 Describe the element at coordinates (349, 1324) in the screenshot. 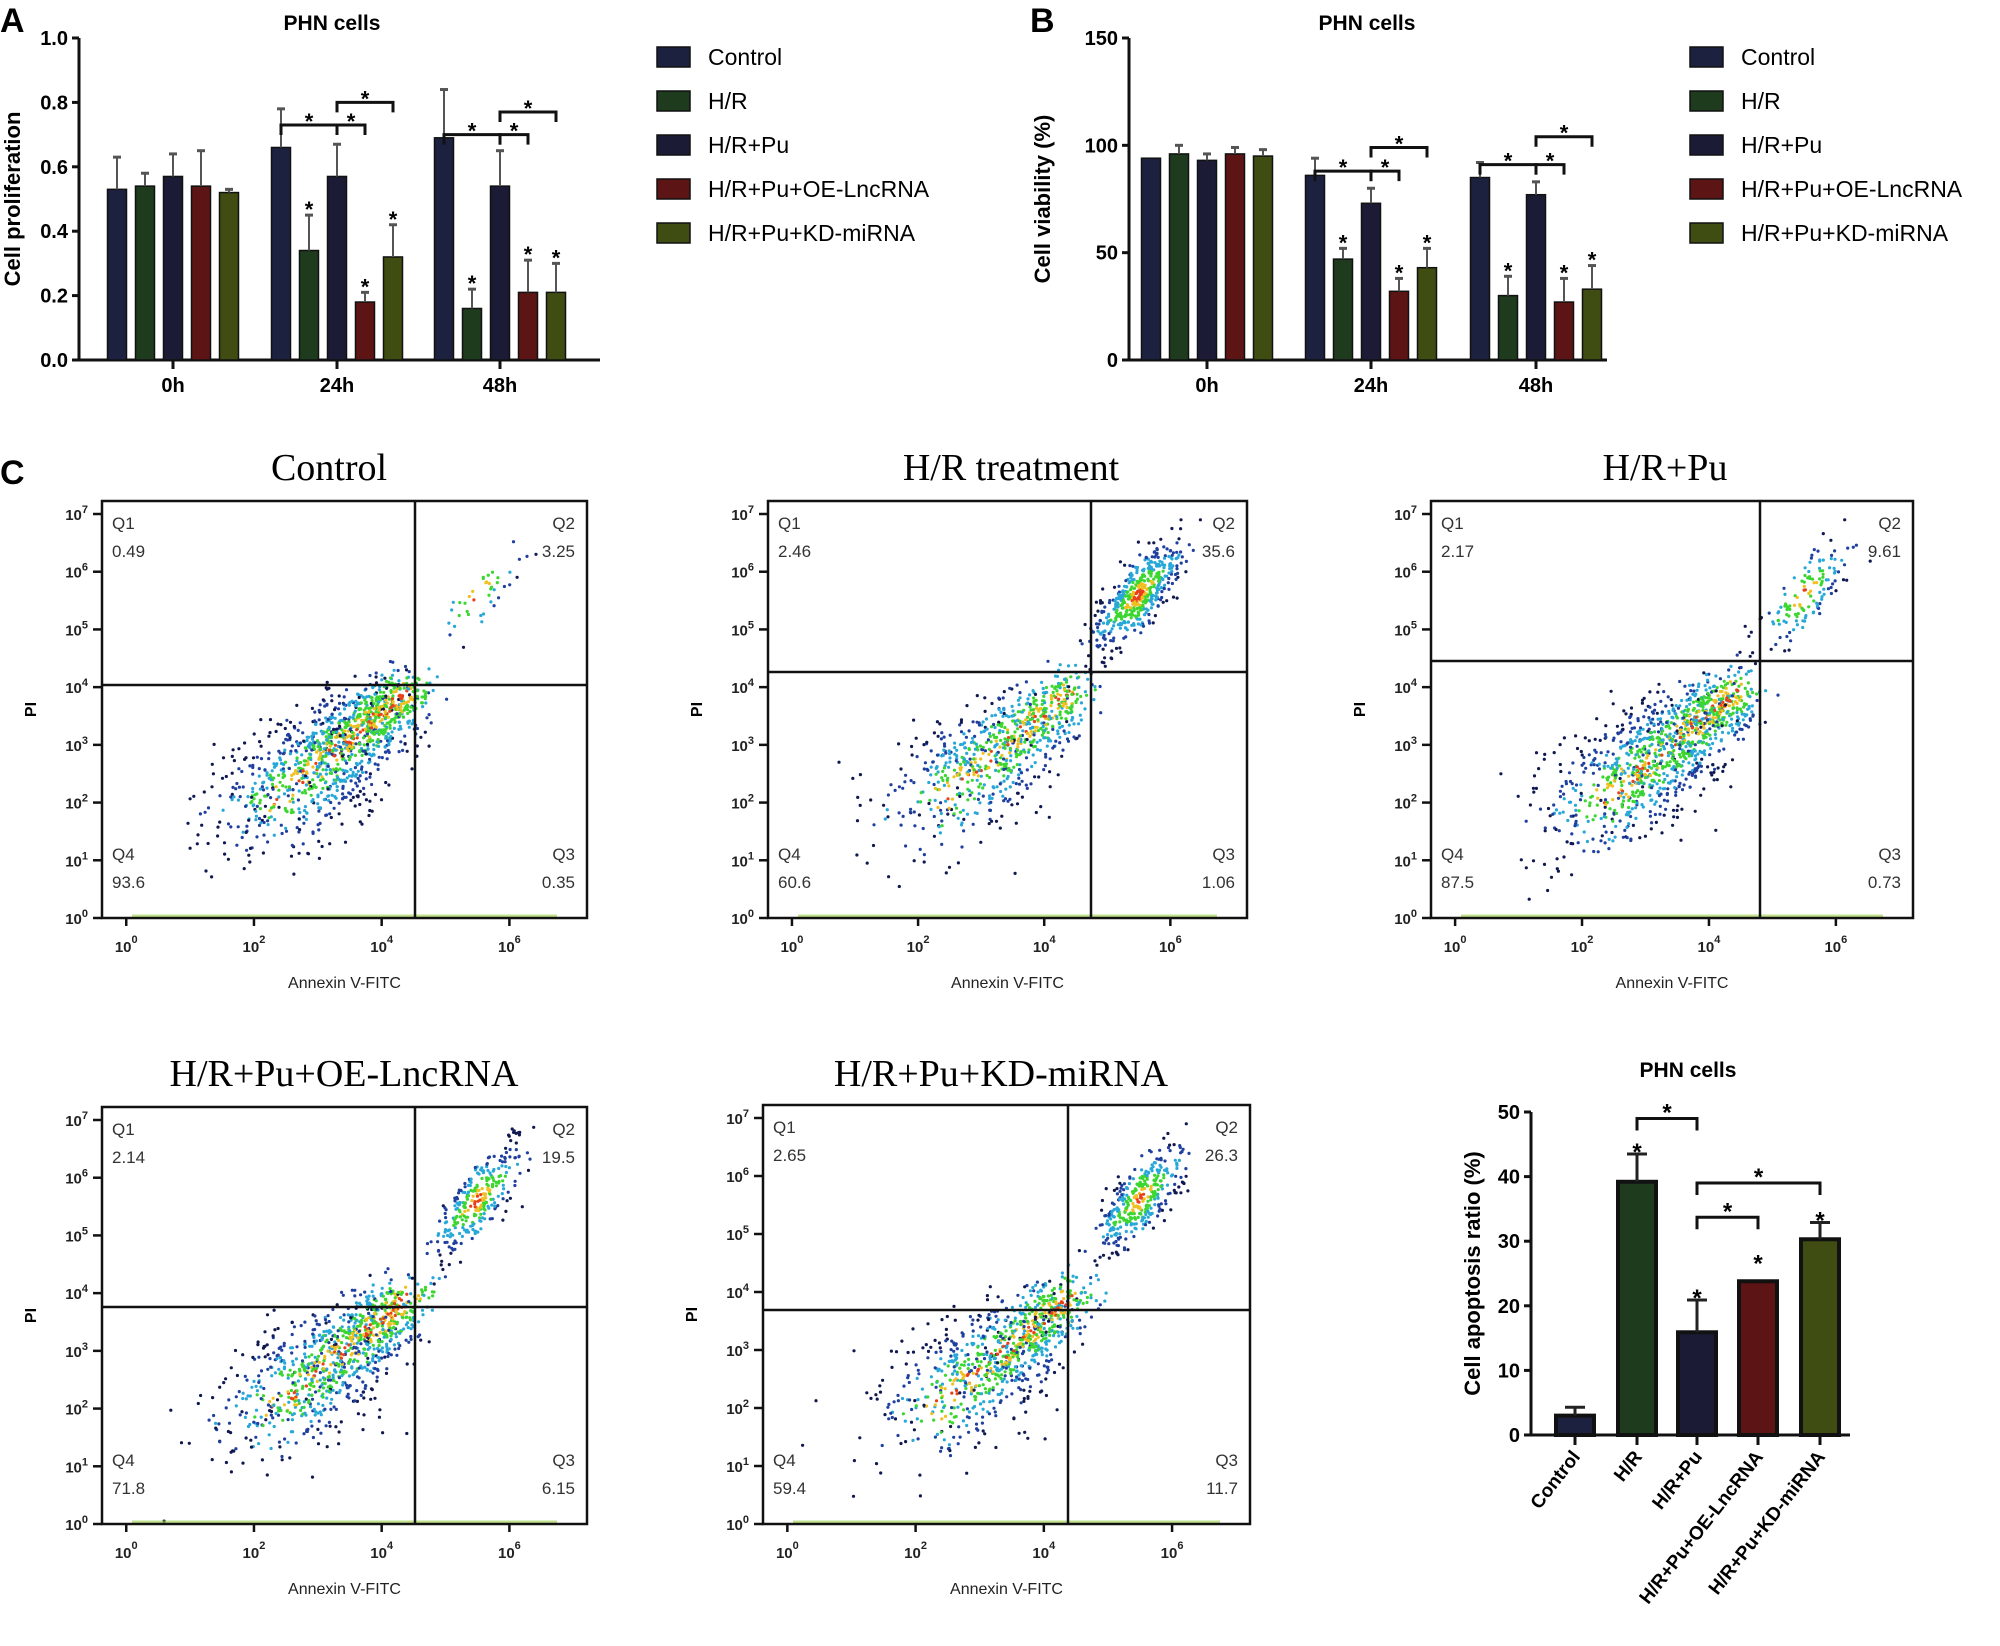

I see `scatter-points` at that location.